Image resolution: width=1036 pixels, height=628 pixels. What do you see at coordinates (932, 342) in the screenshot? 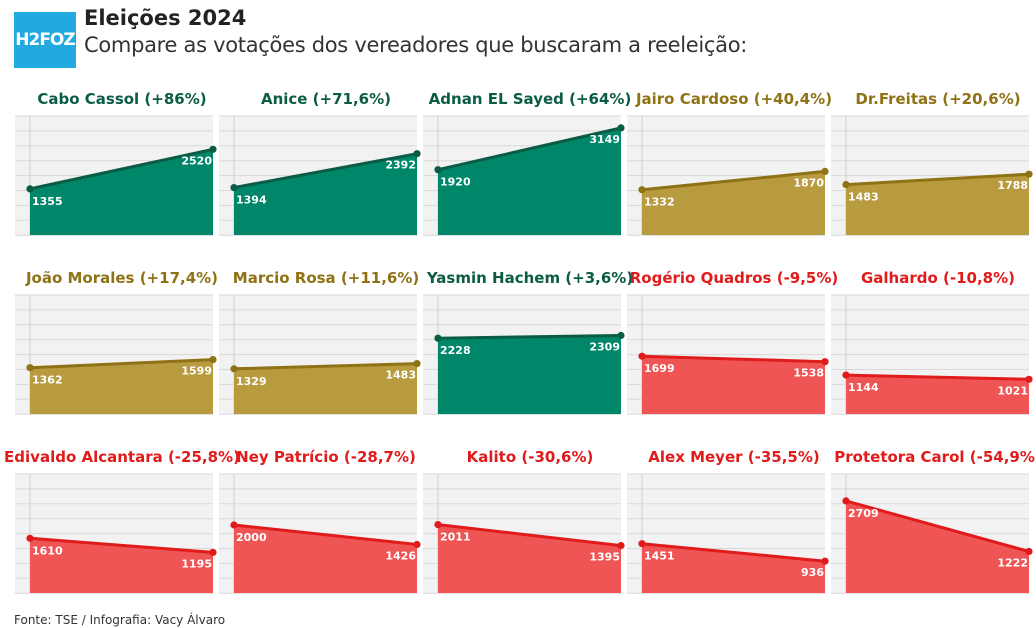
I see `mini-chart: 1144 1021 Galhardo (-10,8%)` at bounding box center [932, 342].